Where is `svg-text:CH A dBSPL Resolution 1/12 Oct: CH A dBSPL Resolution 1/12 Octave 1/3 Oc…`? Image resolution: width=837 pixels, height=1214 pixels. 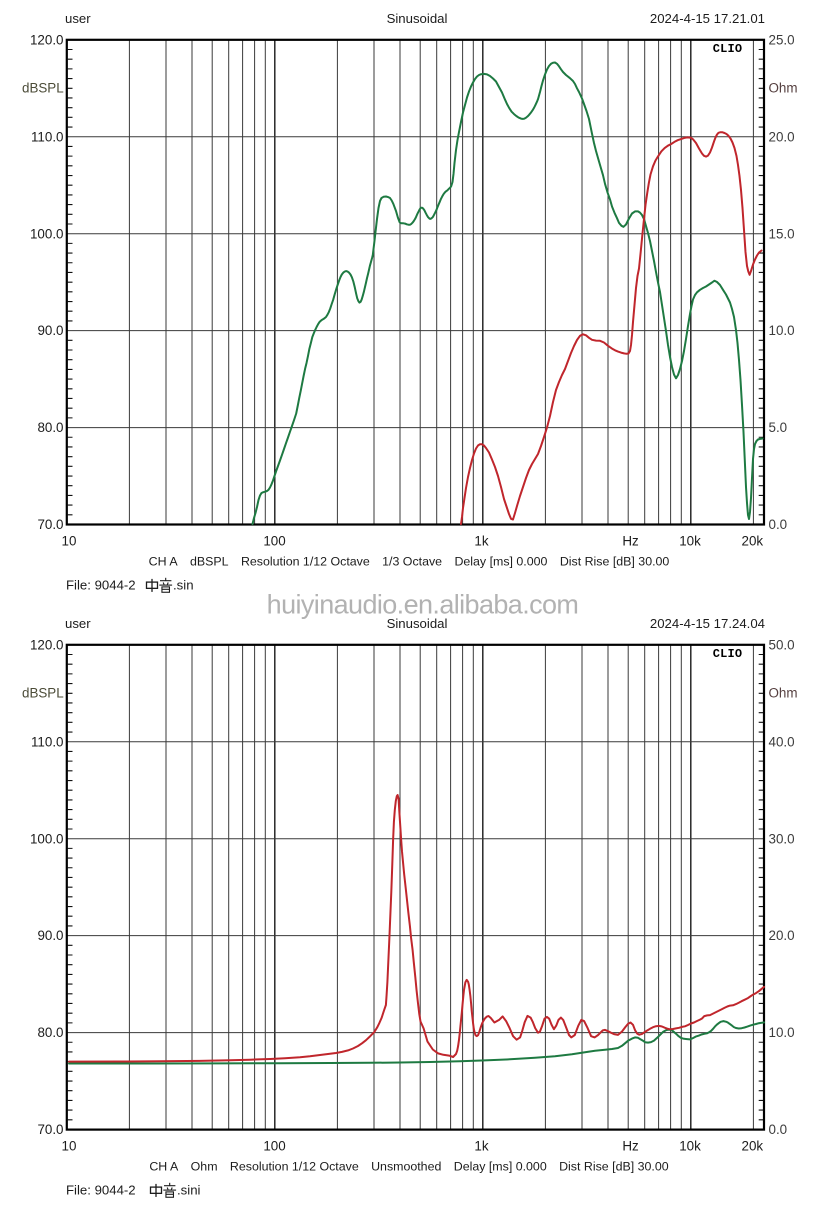 svg-text:CH A dBSPL Resolution 1/12 Oct: CH A dBSPL Resolution 1/12 Octave 1/3 Oc… is located at coordinates (409, 561).